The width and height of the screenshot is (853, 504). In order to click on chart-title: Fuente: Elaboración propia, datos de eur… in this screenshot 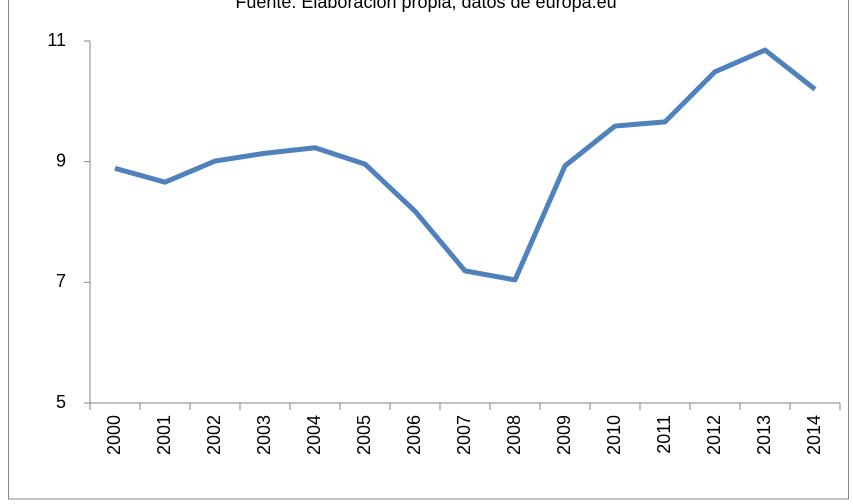, I will do `click(425, 6)`.